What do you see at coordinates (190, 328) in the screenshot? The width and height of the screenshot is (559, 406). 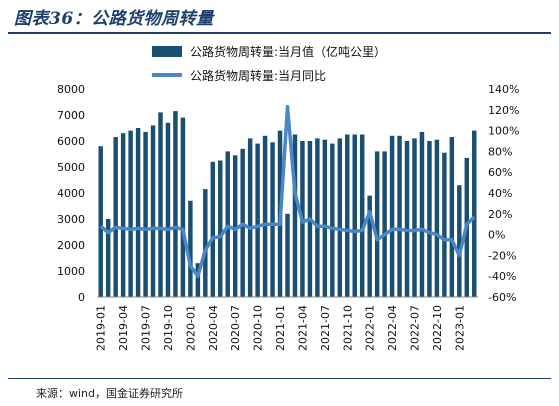 I see `x-tick-label: 2020-01` at bounding box center [190, 328].